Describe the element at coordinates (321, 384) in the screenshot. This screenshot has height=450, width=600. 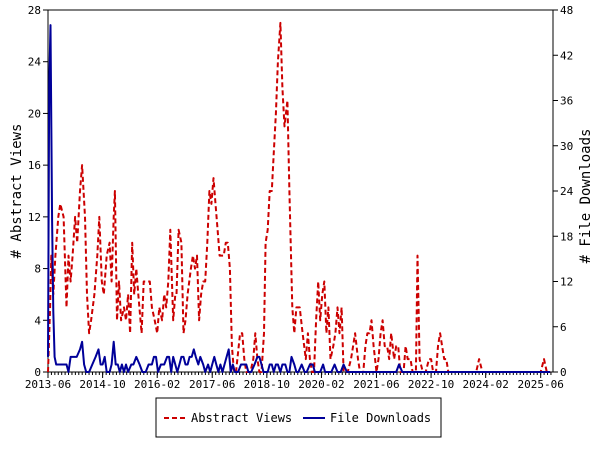
I see `x-tick-label: 2020-02` at that location.